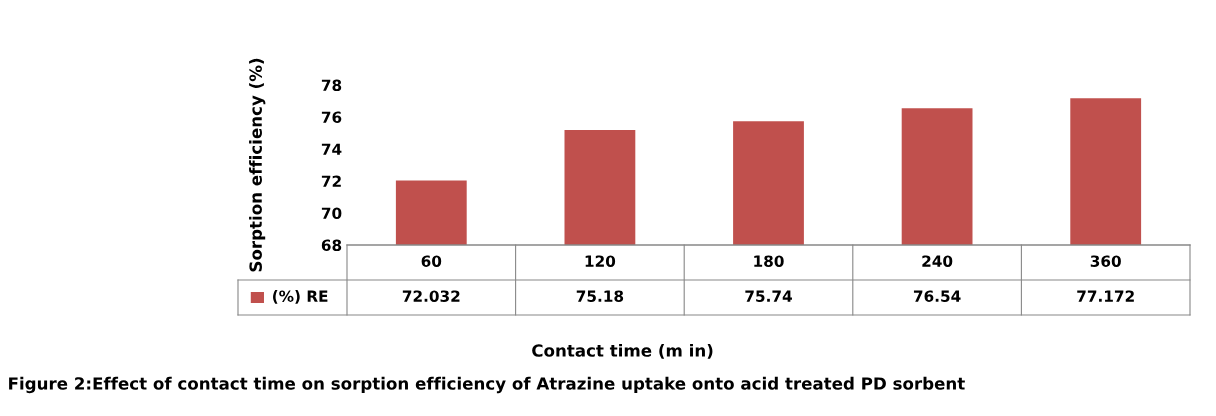 The image size is (1216, 416). What do you see at coordinates (1105, 261) in the screenshot?
I see `x-tick-label: 360` at bounding box center [1105, 261].